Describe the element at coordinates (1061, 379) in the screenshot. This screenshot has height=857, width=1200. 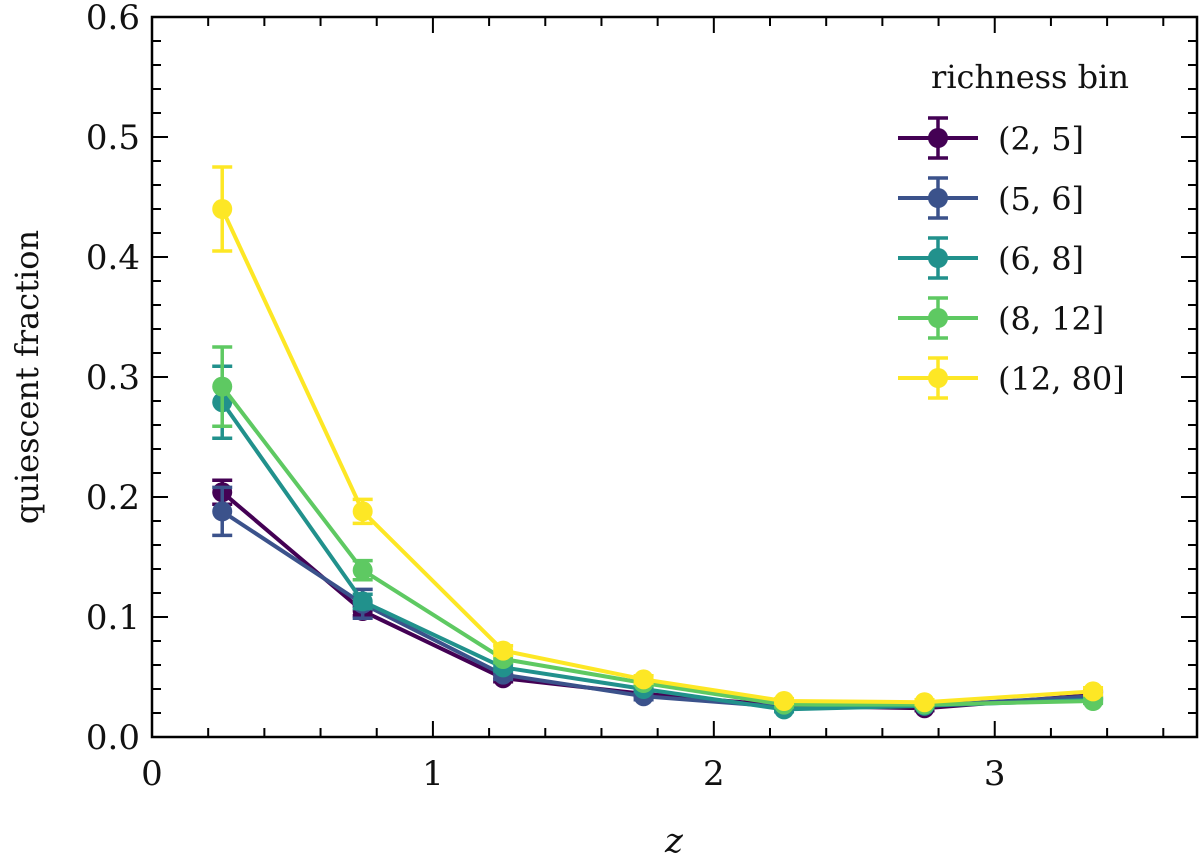
I see `legend-label: (12, 80]` at that location.